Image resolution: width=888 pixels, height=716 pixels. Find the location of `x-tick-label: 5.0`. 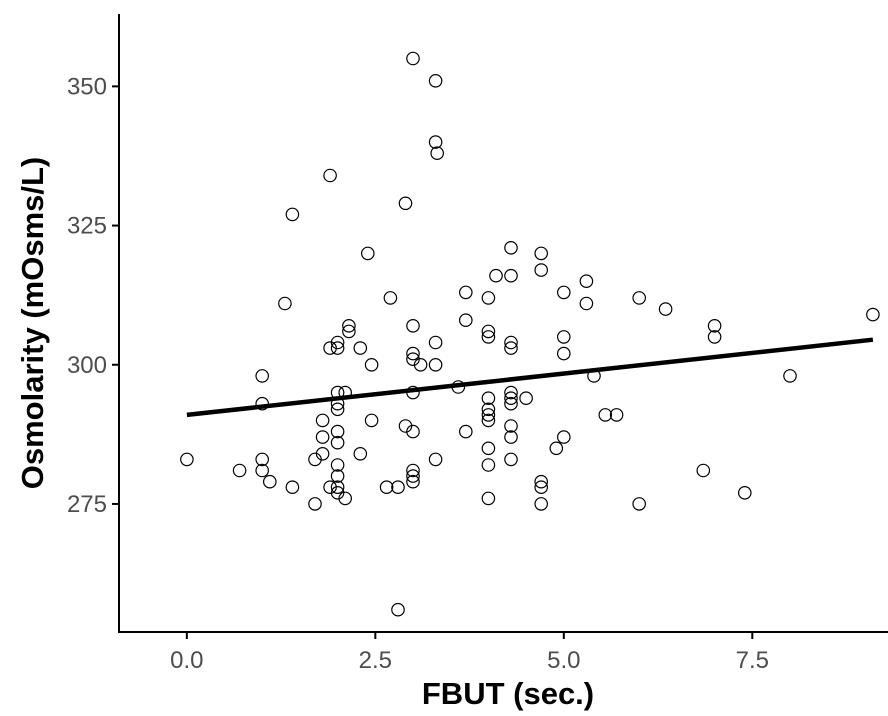

x-tick-label: 5.0 is located at coordinates (563, 660).